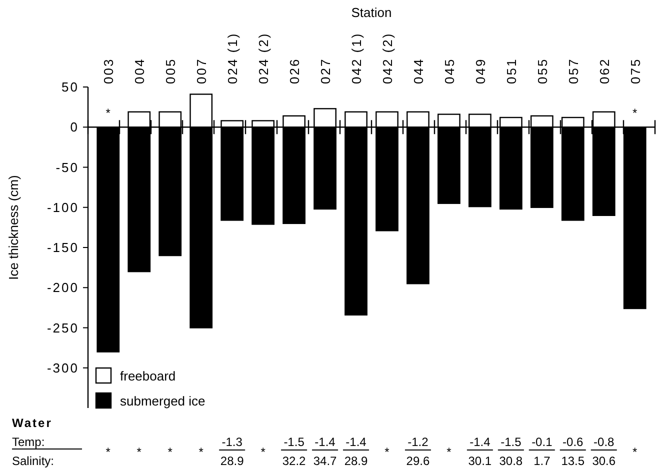 Image resolution: width=667 pixels, height=473 pixels. What do you see at coordinates (542, 71) in the screenshot?
I see `x-tick-label: 055` at bounding box center [542, 71].